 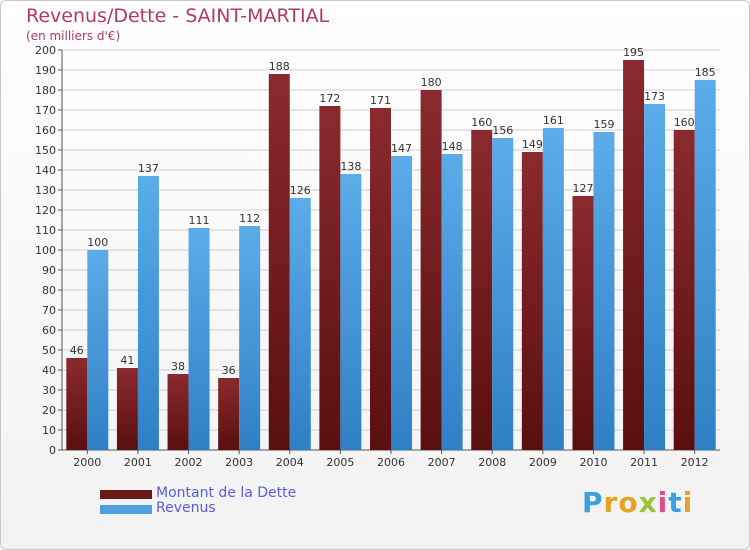 What do you see at coordinates (603, 124) in the screenshot?
I see `data-label-revenus: 159` at bounding box center [603, 124].